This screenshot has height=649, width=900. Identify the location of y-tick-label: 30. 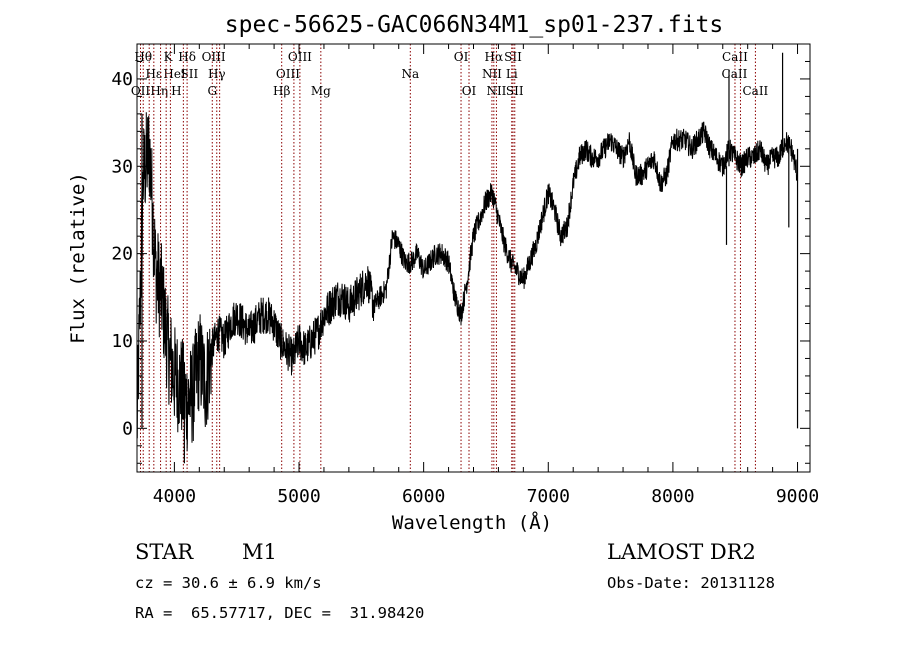
(122, 166).